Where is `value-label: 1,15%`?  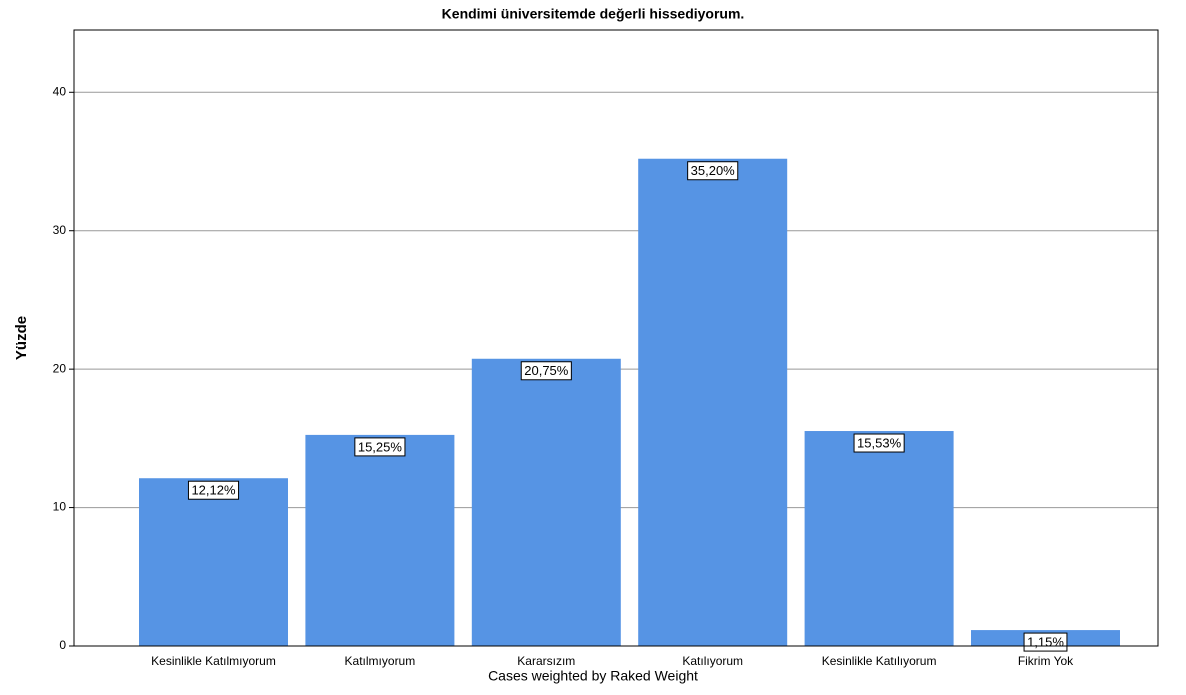 value-label: 1,15% is located at coordinates (1045, 642).